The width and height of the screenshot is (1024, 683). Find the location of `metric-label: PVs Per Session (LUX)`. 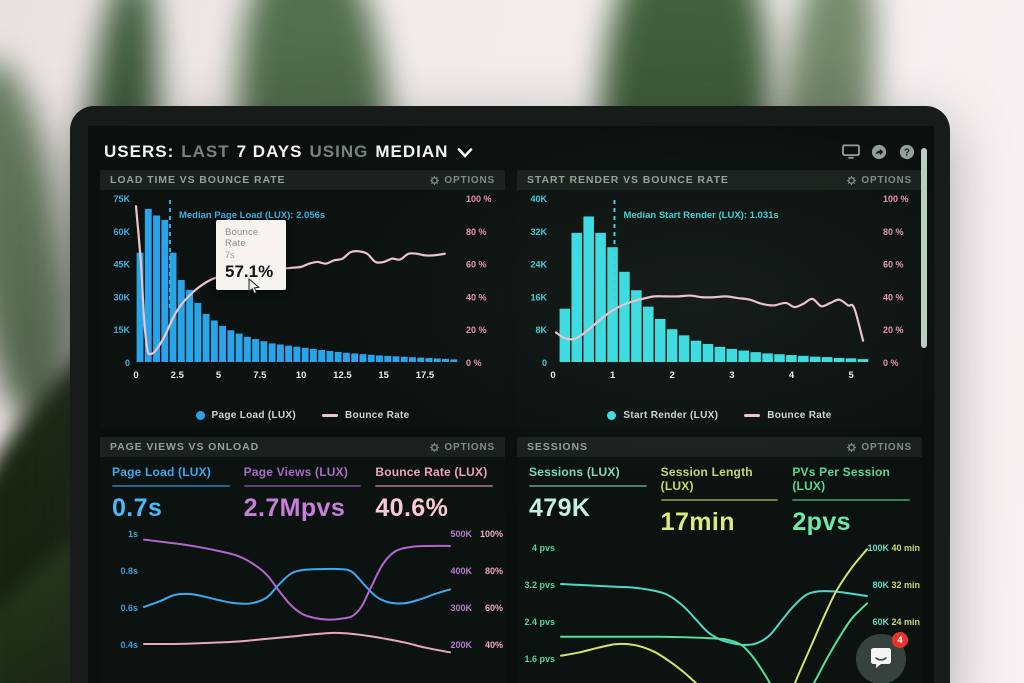

metric-label: PVs Per Session (LUX) is located at coordinates (841, 479).